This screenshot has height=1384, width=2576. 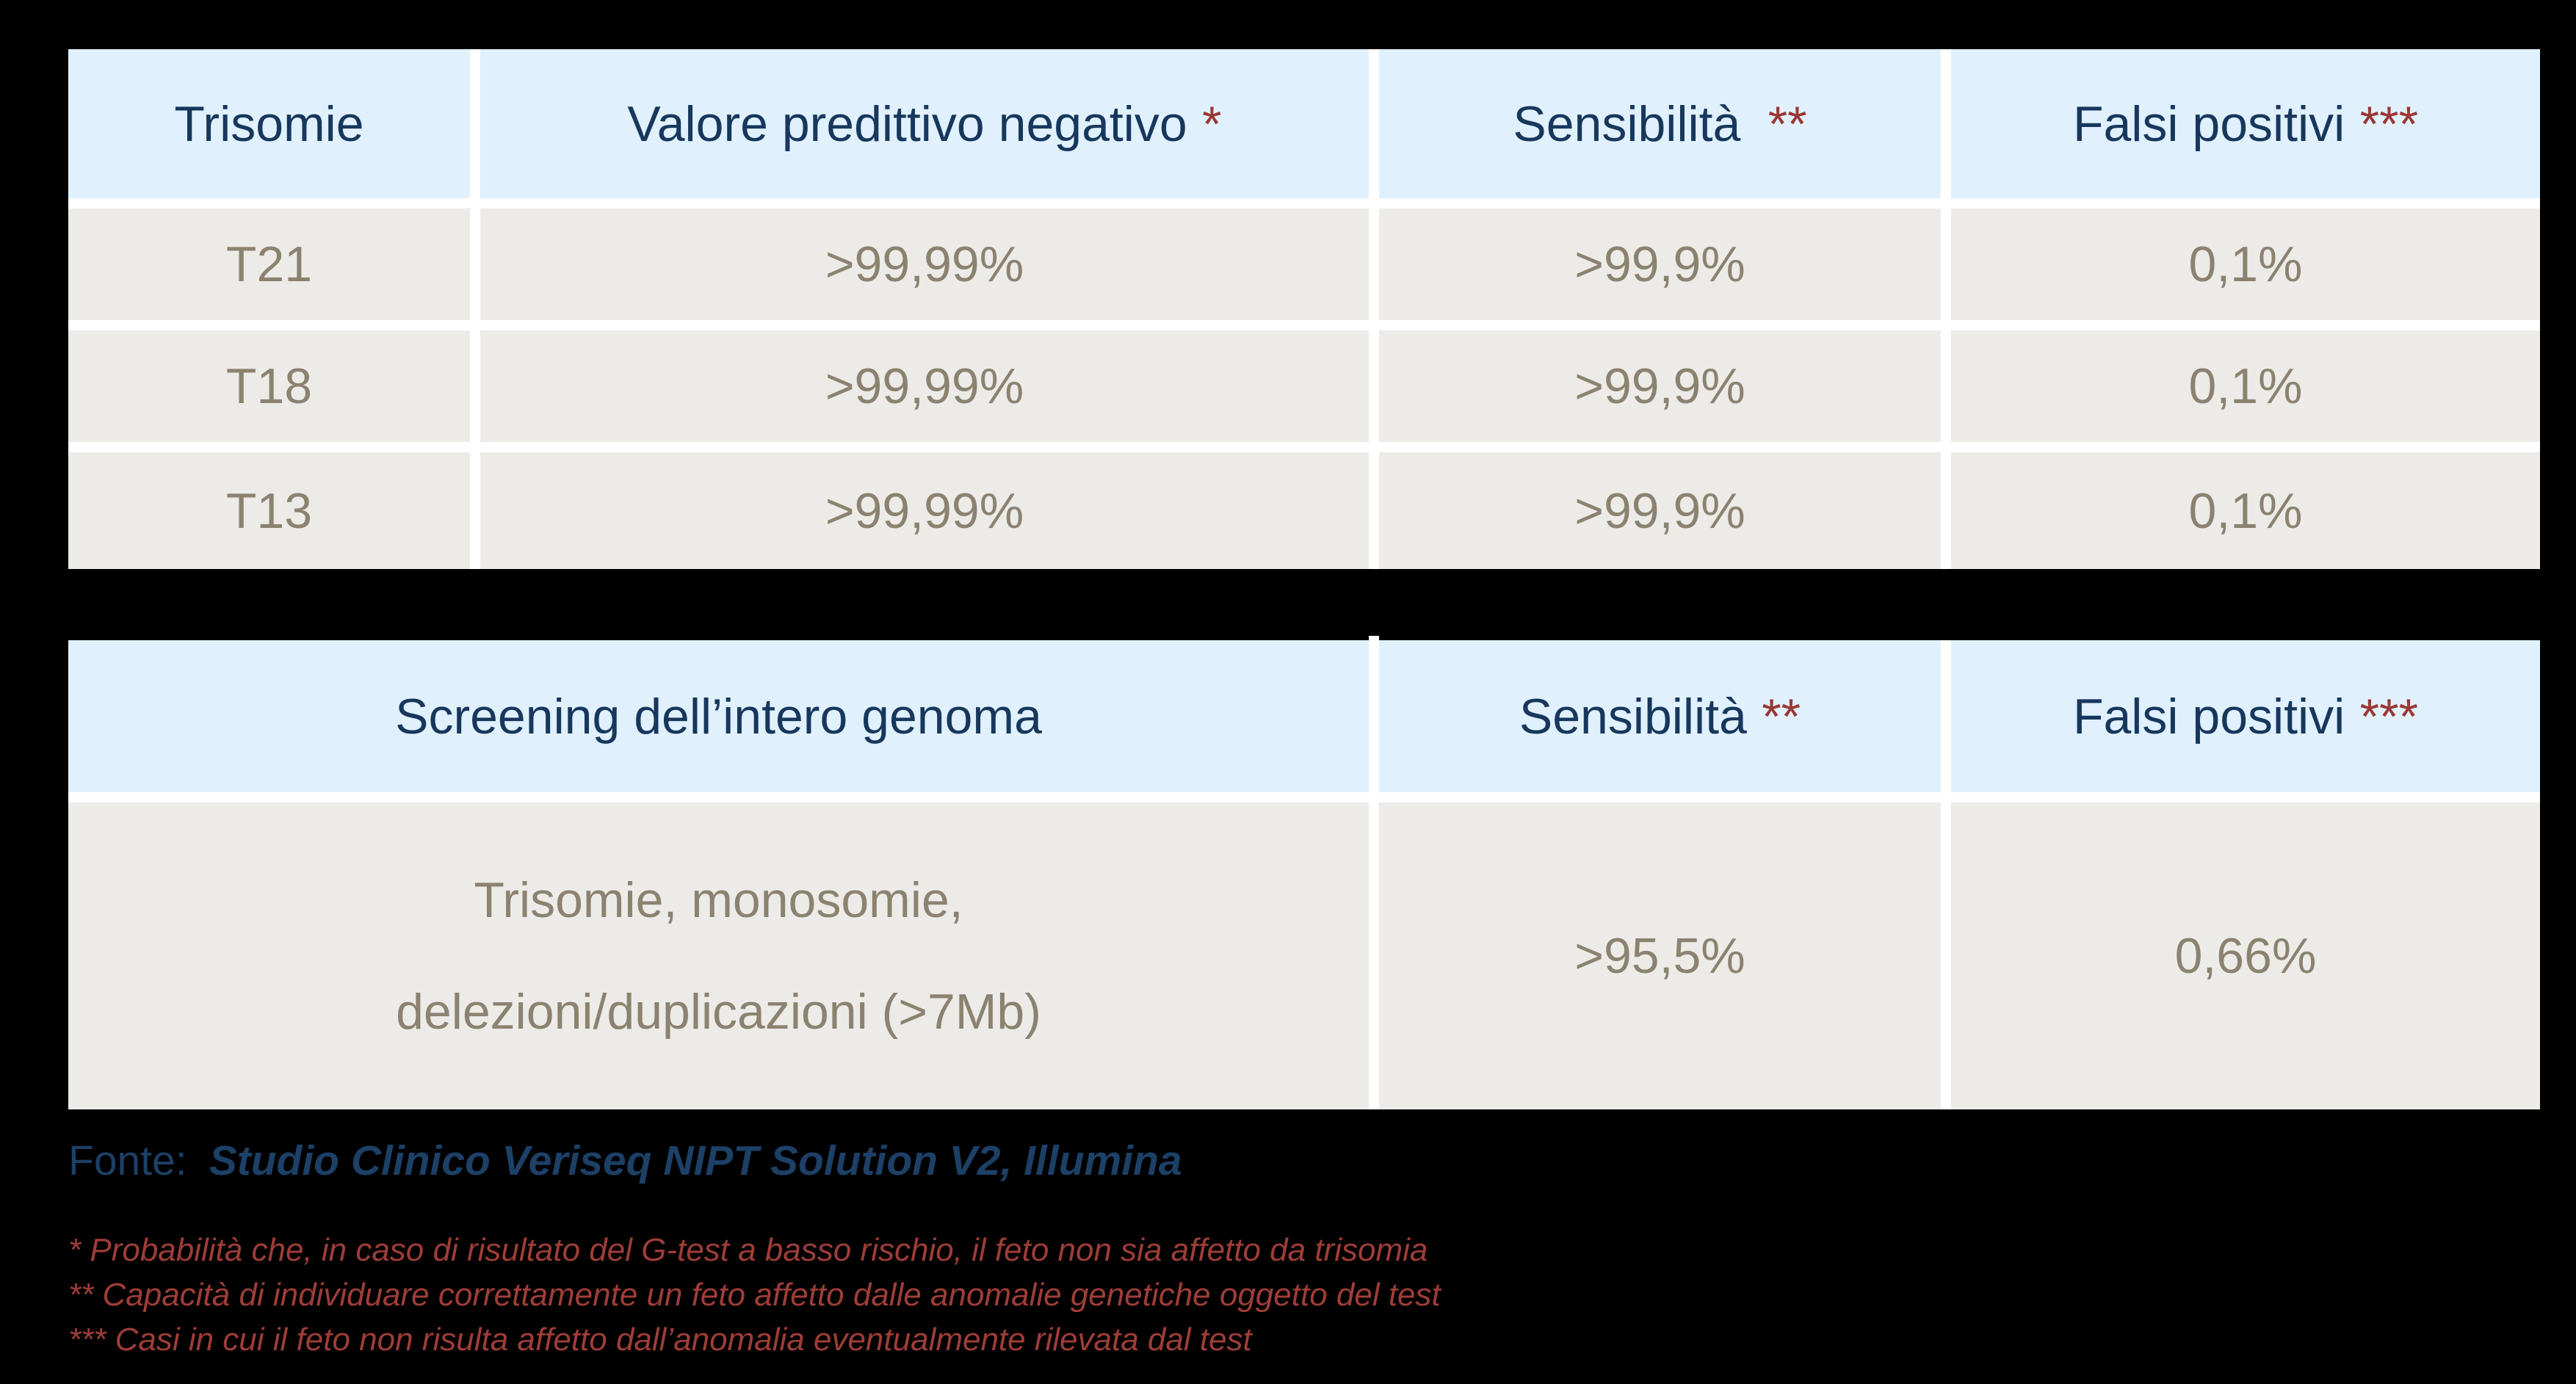 What do you see at coordinates (1660, 264) in the screenshot?
I see `t21-sensitivity-cell: >99,9%` at bounding box center [1660, 264].